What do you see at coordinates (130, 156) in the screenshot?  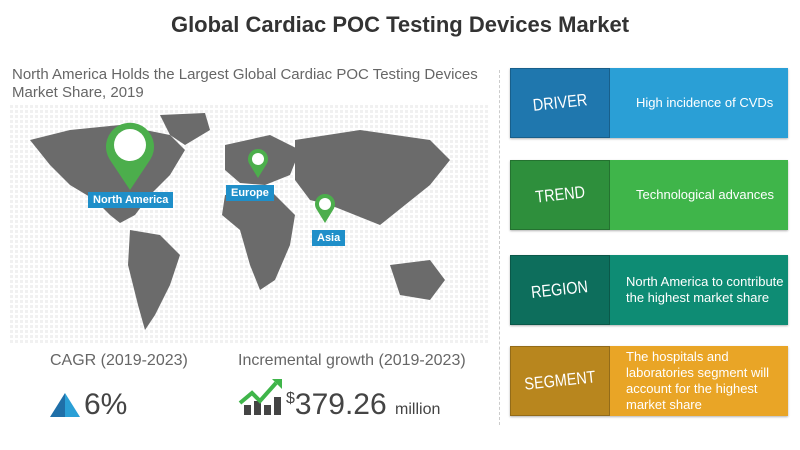 I see `north-america-pin` at bounding box center [130, 156].